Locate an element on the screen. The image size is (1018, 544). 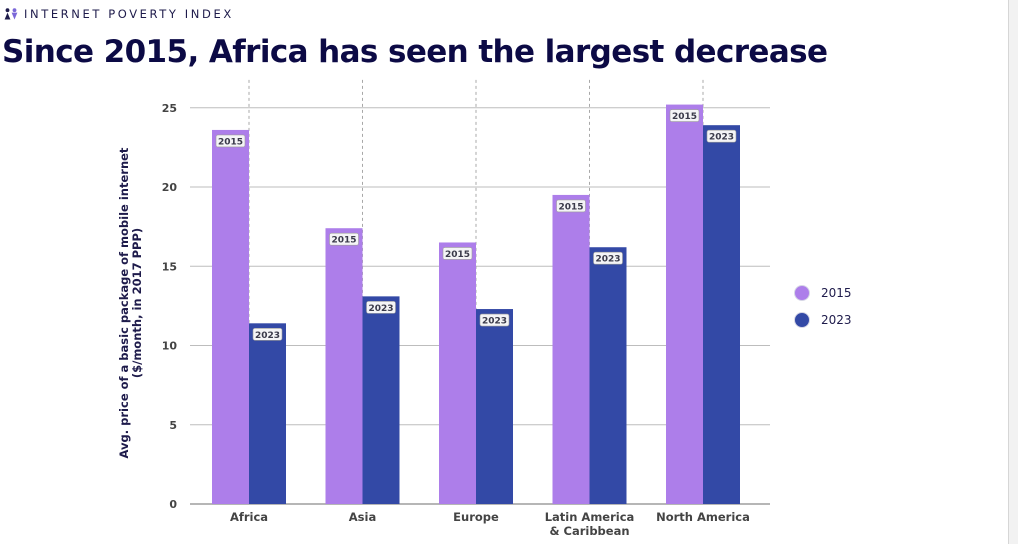
brand: INTERNET POVERTY INDEX is located at coordinates (119, 14).